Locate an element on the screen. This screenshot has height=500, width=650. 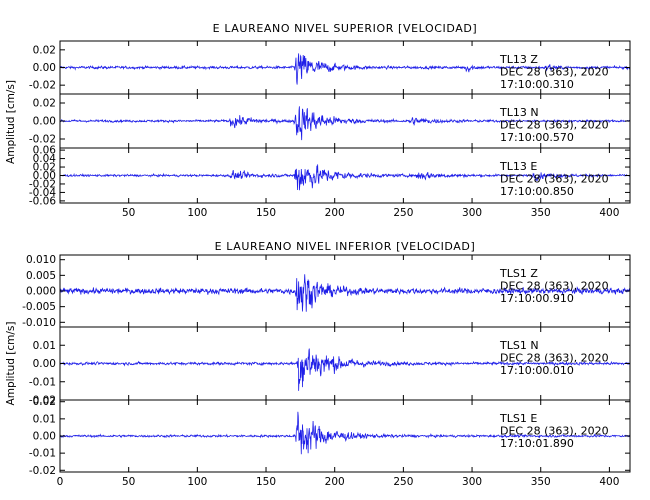
trace-label-line: TLS1 Z is located at coordinates (518, 273).